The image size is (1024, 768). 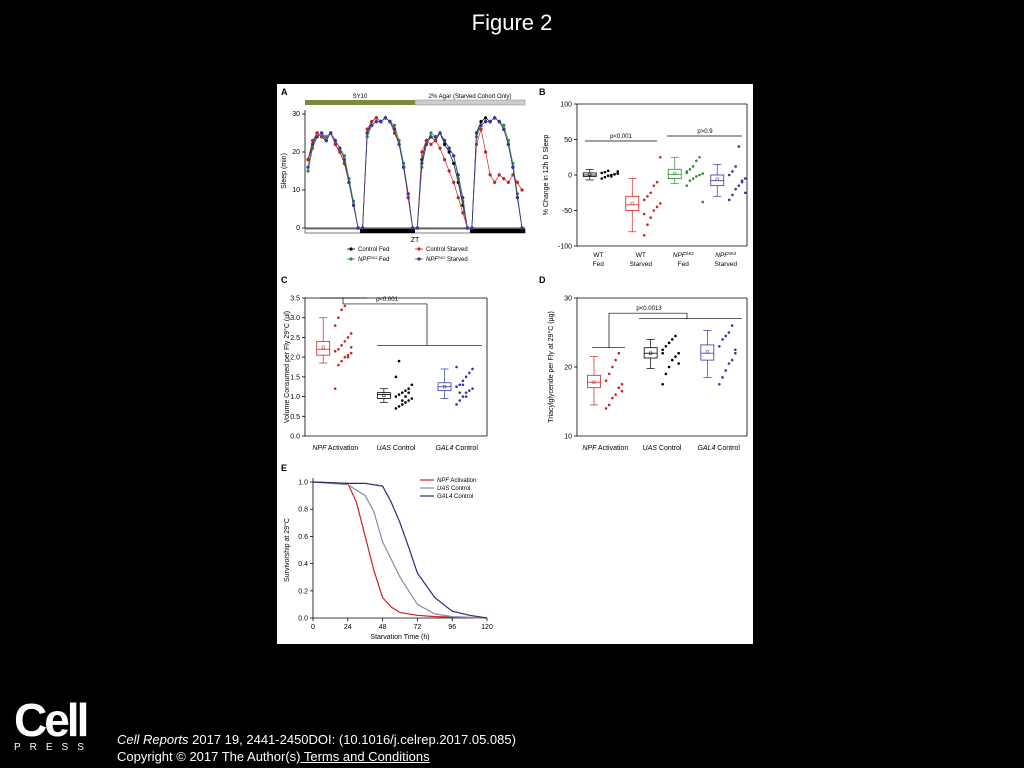 I want to click on panel-b-category-label: WT, so click(x=641, y=255).